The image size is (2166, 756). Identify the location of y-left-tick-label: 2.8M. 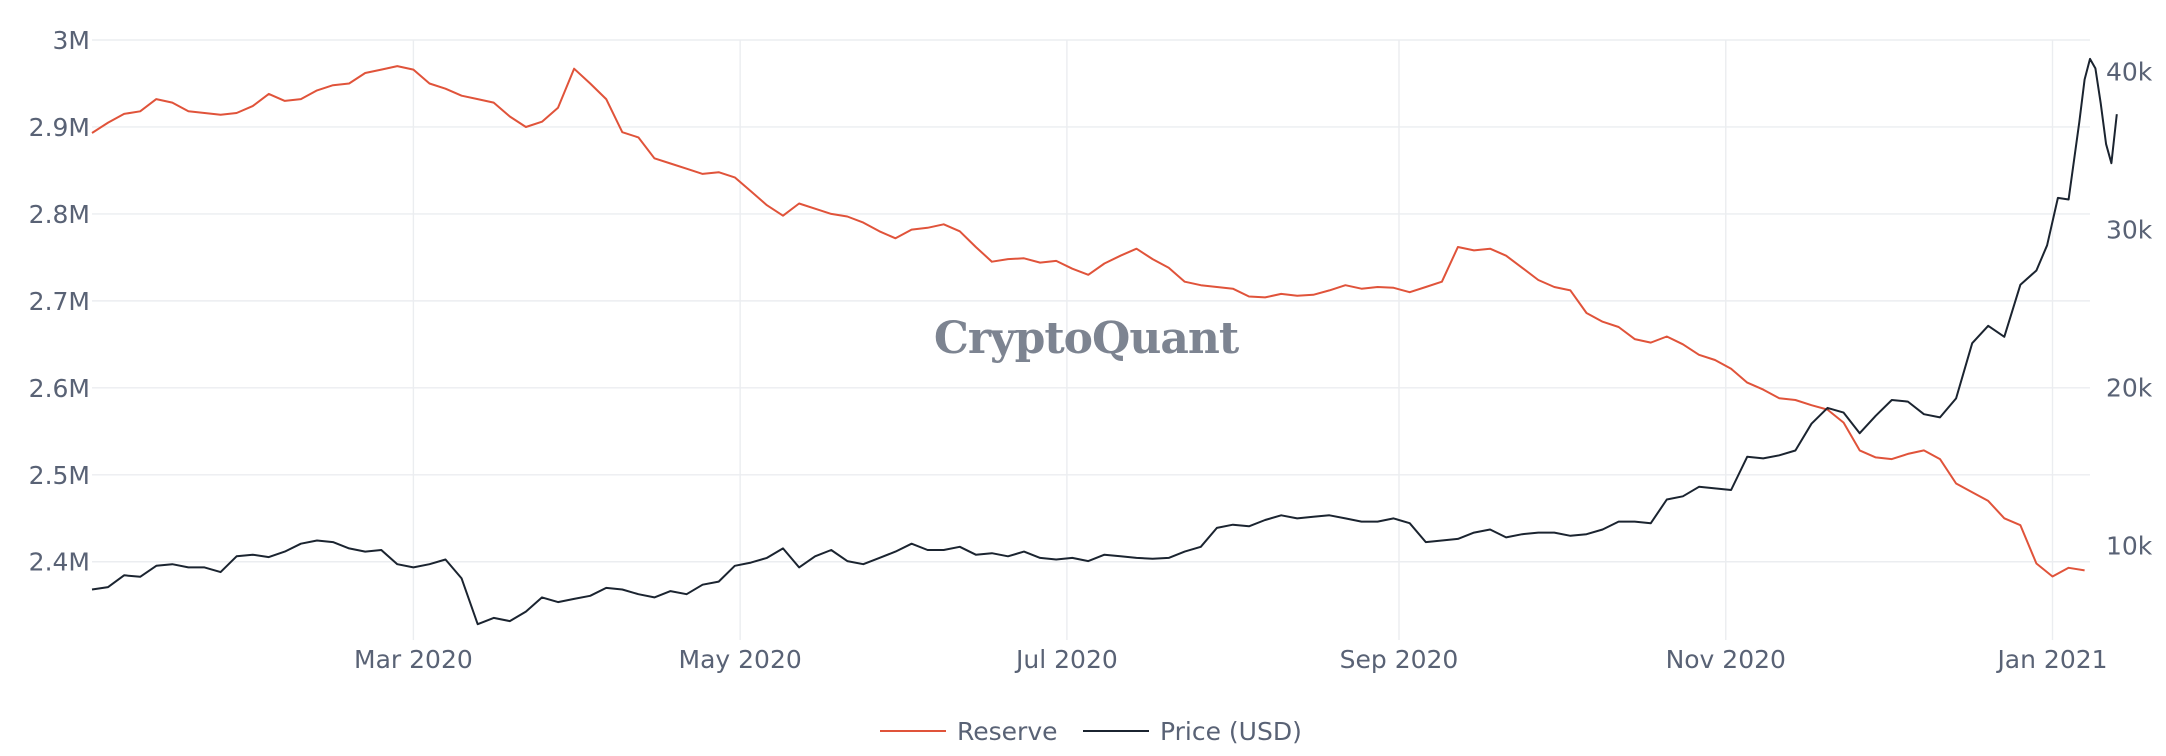
(59, 214).